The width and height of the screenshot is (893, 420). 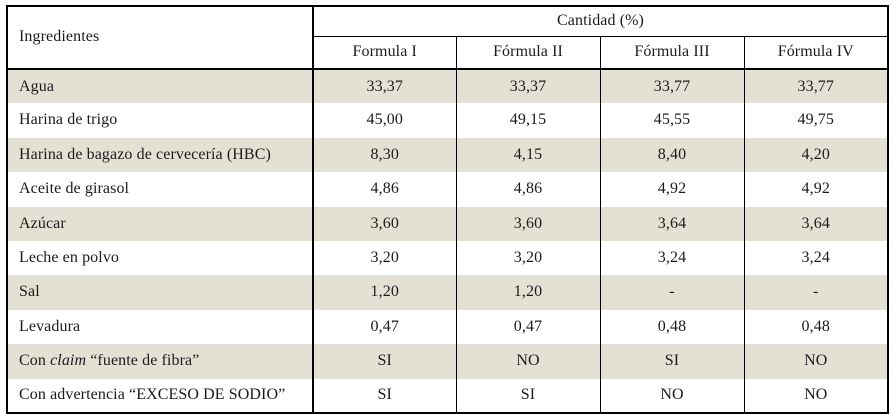 I want to click on table-row: Leche en polvo 3,20 3,20 3,24 3,24, so click(x=448, y=258).